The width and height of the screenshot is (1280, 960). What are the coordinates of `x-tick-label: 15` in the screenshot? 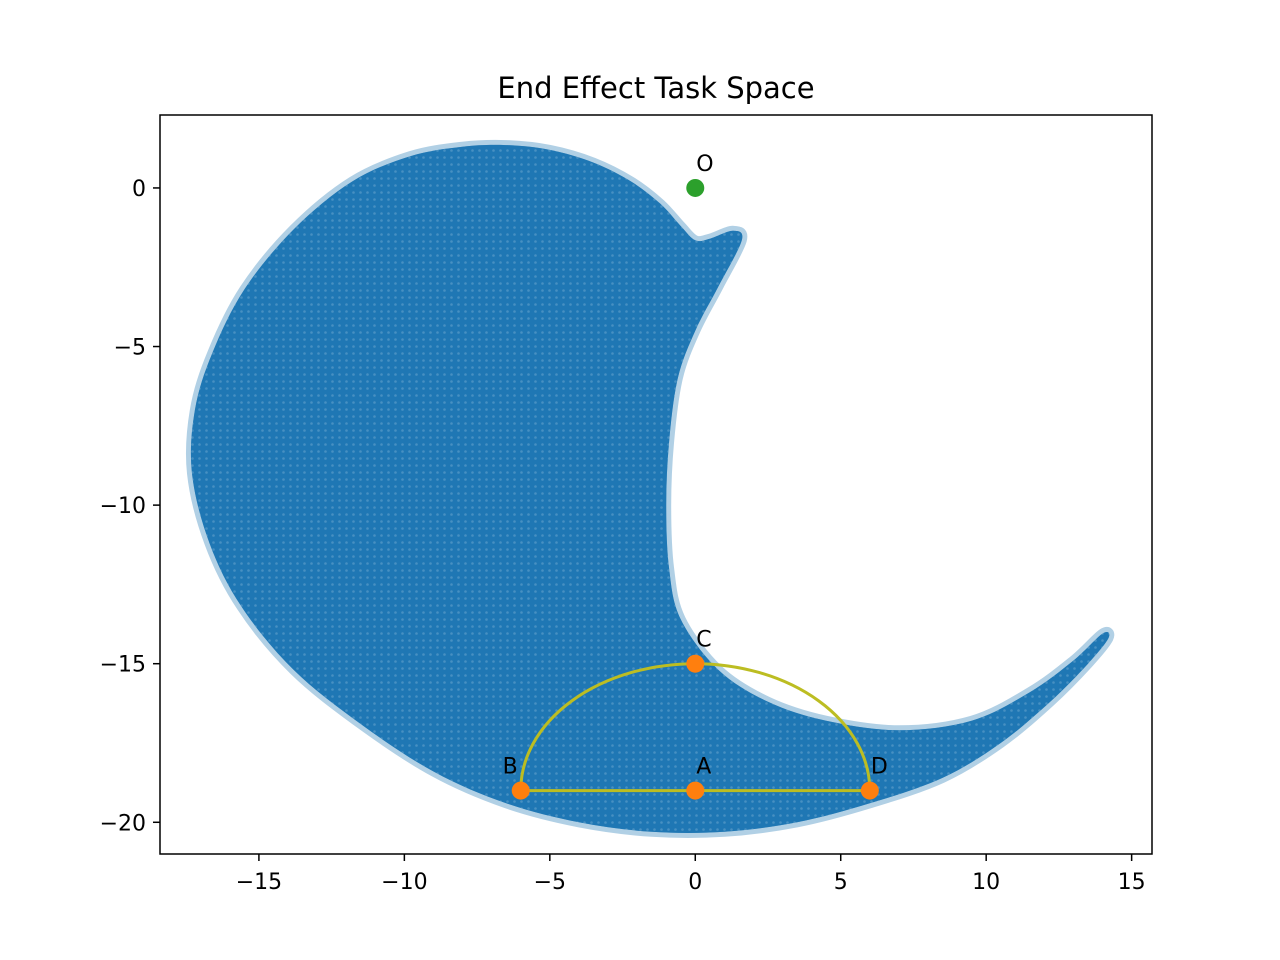 It's located at (1132, 882).